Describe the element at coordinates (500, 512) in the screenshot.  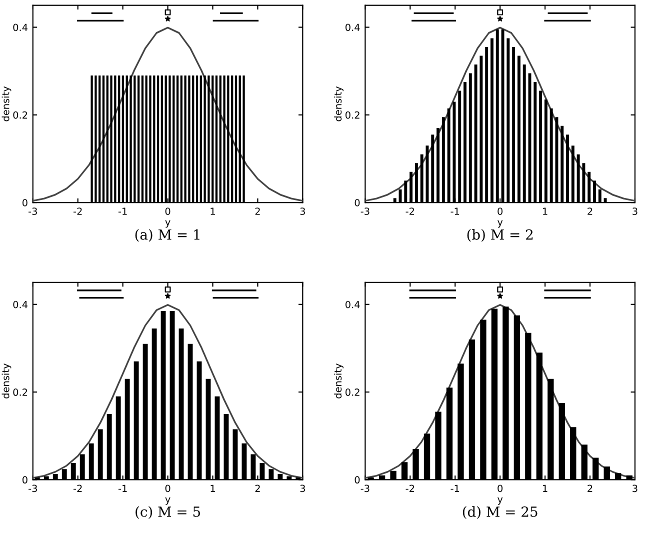
I see `text: (d) M = 25` at that location.